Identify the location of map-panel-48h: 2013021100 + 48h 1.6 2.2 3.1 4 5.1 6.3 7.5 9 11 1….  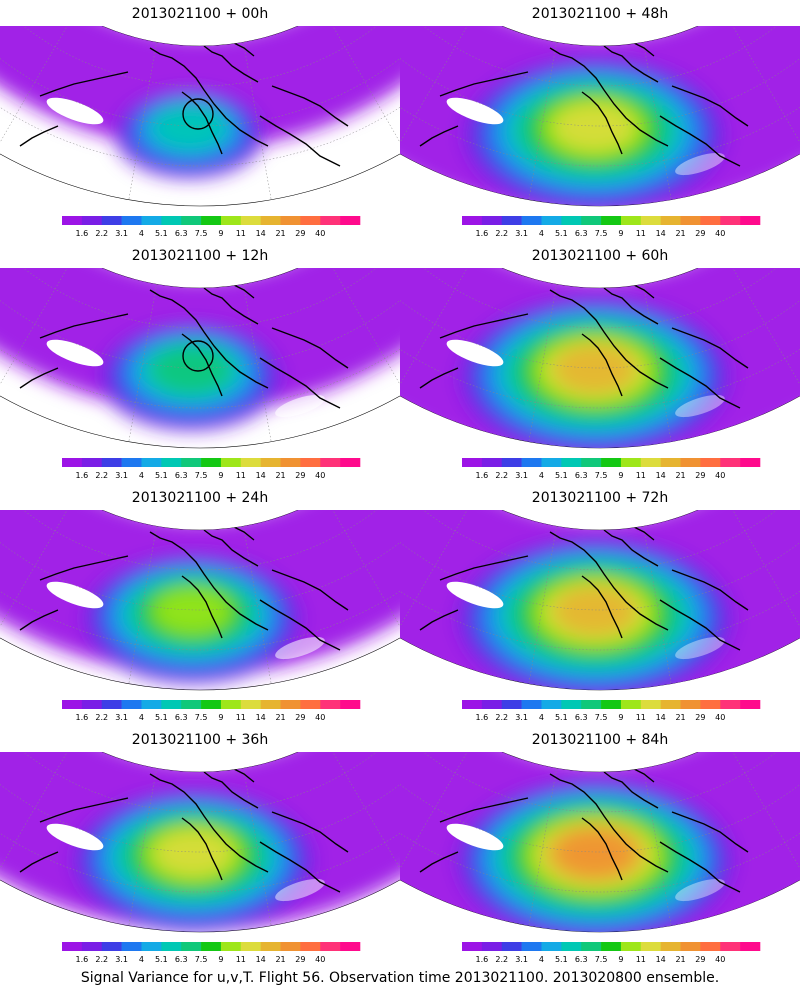
(600, 120).